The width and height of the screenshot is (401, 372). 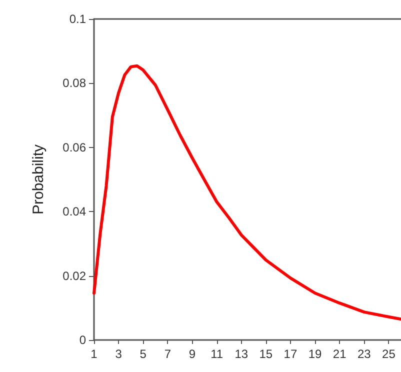 I want to click on x-tick-label: 23, so click(x=364, y=354).